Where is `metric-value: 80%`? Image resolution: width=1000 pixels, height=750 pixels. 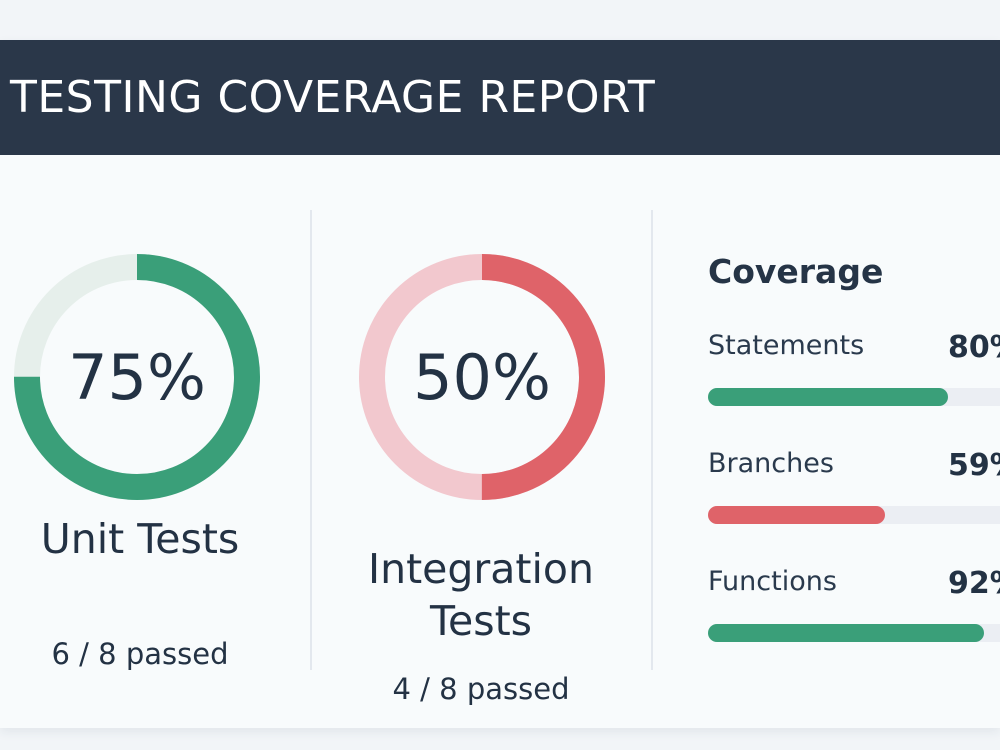 metric-value: 80% is located at coordinates (974, 347).